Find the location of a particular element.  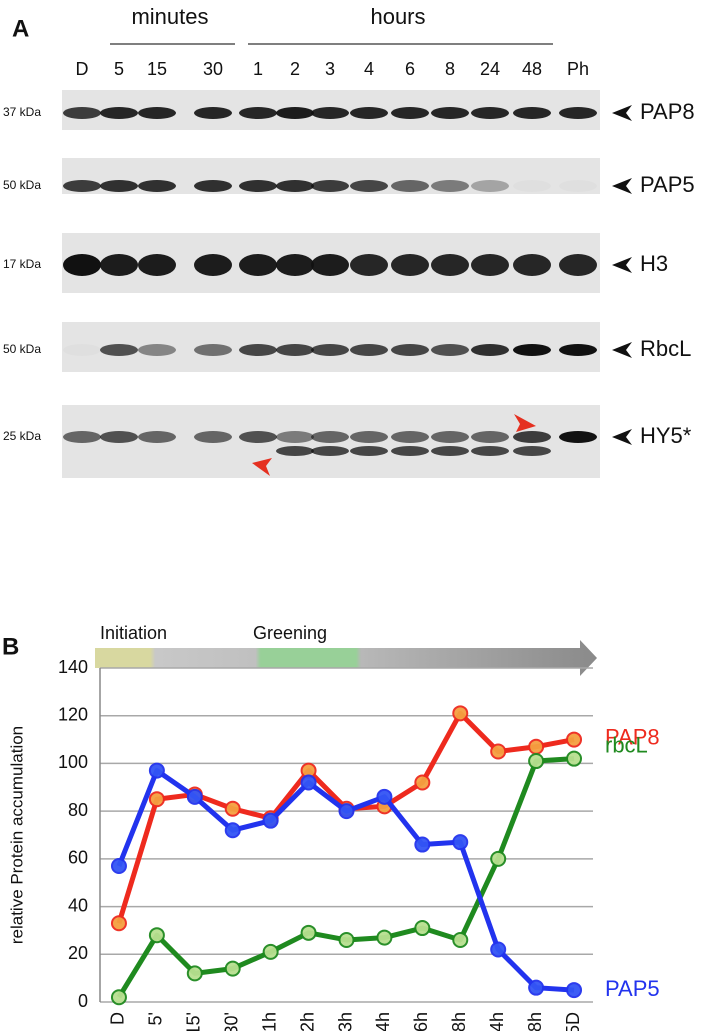

protein-label: HY5* is located at coordinates (666, 435).